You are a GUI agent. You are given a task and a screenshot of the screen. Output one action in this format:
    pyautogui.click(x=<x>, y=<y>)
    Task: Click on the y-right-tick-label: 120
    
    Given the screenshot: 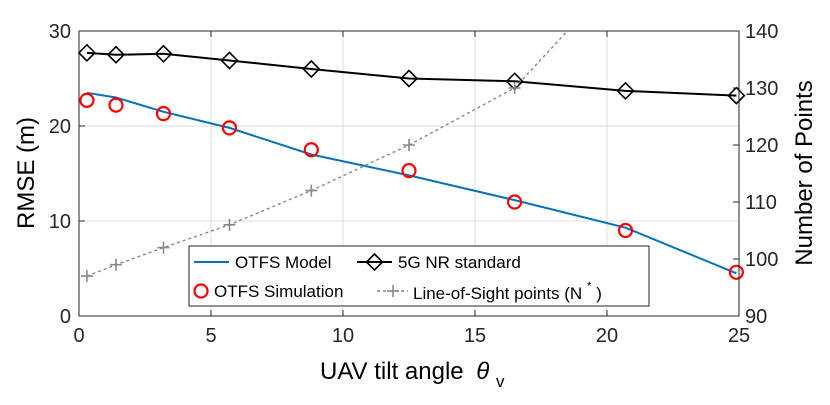 What is the action you would take?
    pyautogui.click(x=761, y=146)
    